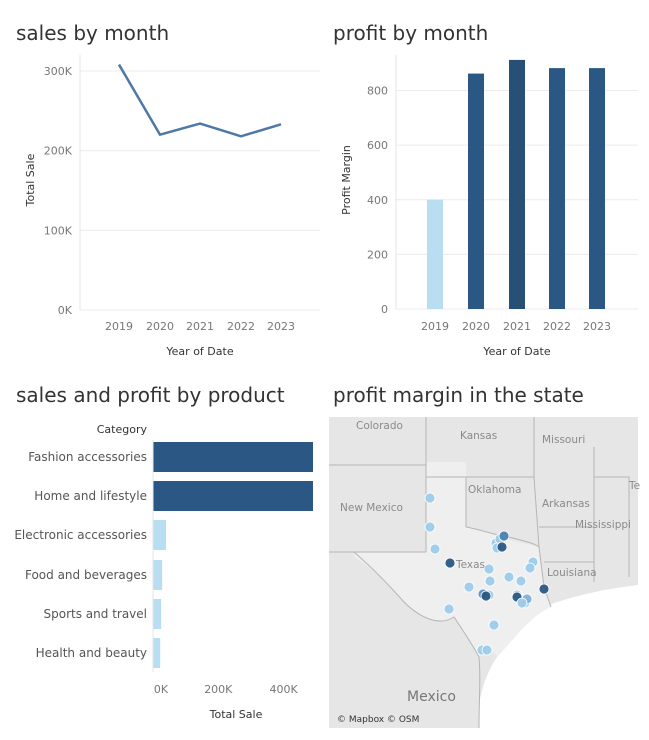 This screenshot has height=740, width=649. Describe the element at coordinates (378, 720) in the screenshot. I see `map-attribution: © Mapbox © OSM` at that location.